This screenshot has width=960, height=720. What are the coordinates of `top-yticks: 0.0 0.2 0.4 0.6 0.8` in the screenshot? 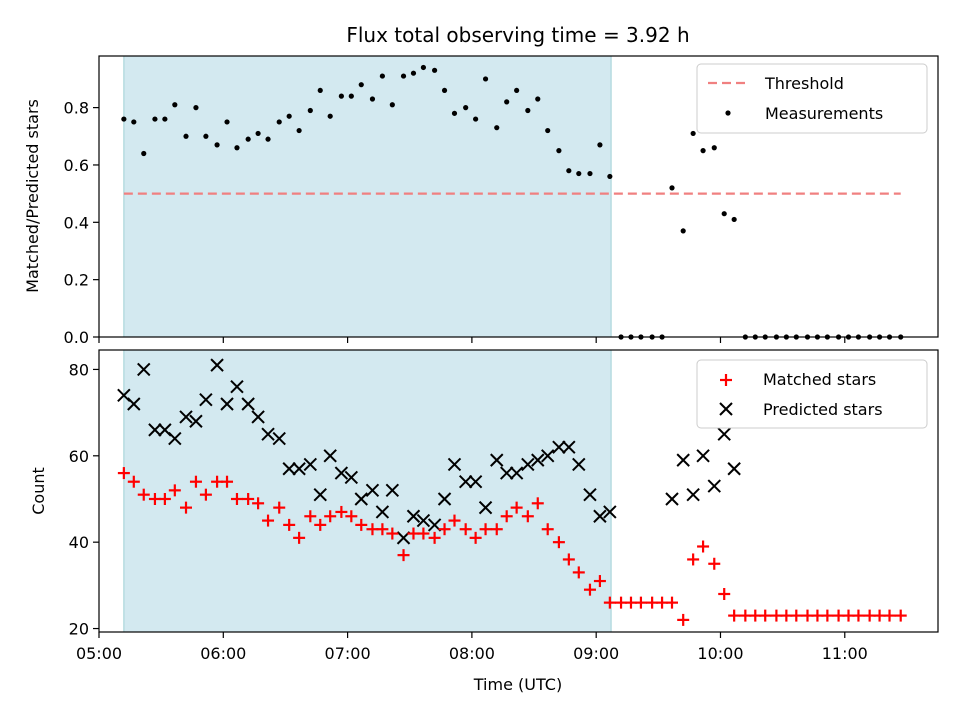 It's located at (81, 223).